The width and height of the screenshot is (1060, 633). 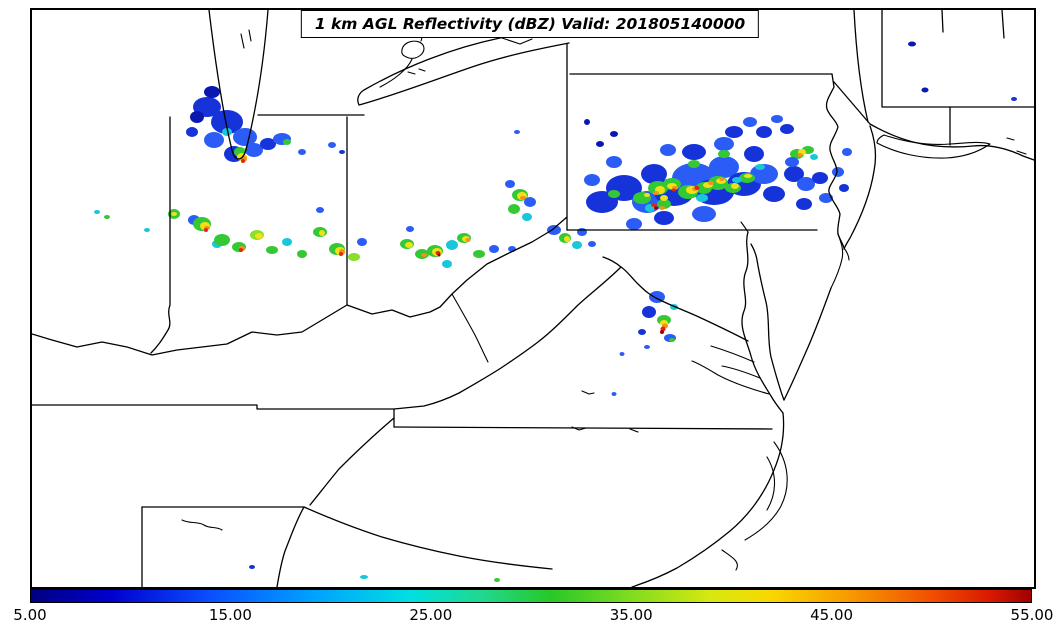 I want to click on atlantic-coastline-south, so click(x=708, y=499).